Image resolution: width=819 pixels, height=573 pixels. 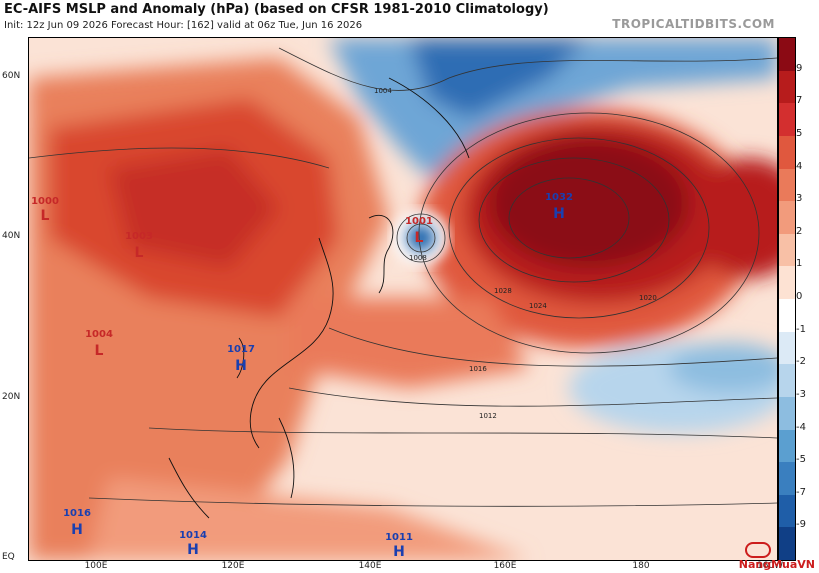 I want to click on pressure-center-high: 1032 H, so click(x=559, y=207).